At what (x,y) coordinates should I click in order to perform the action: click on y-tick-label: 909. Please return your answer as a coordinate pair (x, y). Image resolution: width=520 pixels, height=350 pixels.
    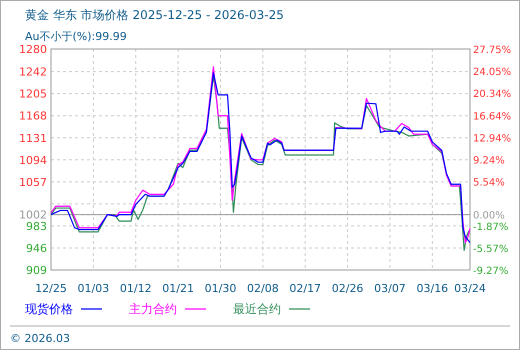
    Looking at the image, I should click on (36, 270).